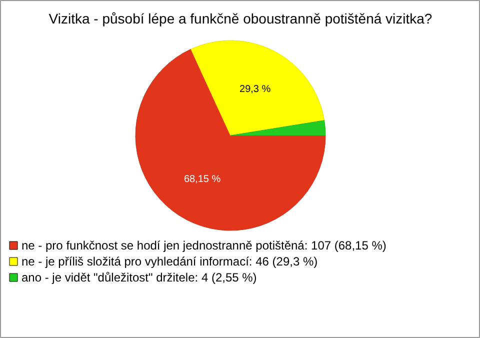 This screenshot has height=338, width=480. Describe the element at coordinates (170, 261) in the screenshot. I see `legend-label: ne - je příliš složitá pro vyhledání informací: 46 (29,3 %)` at that location.